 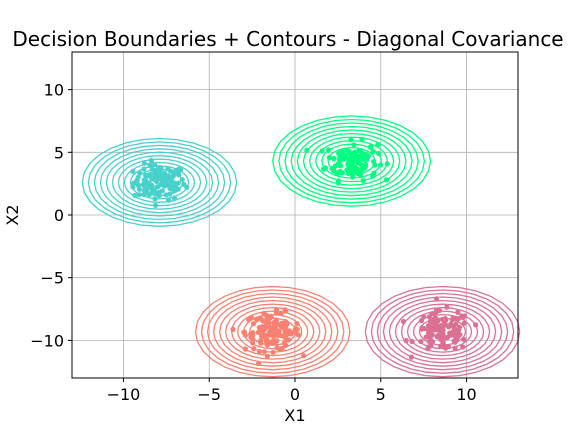 What do you see at coordinates (59, 215) in the screenshot?
I see `y-tick-label: 0` at bounding box center [59, 215].